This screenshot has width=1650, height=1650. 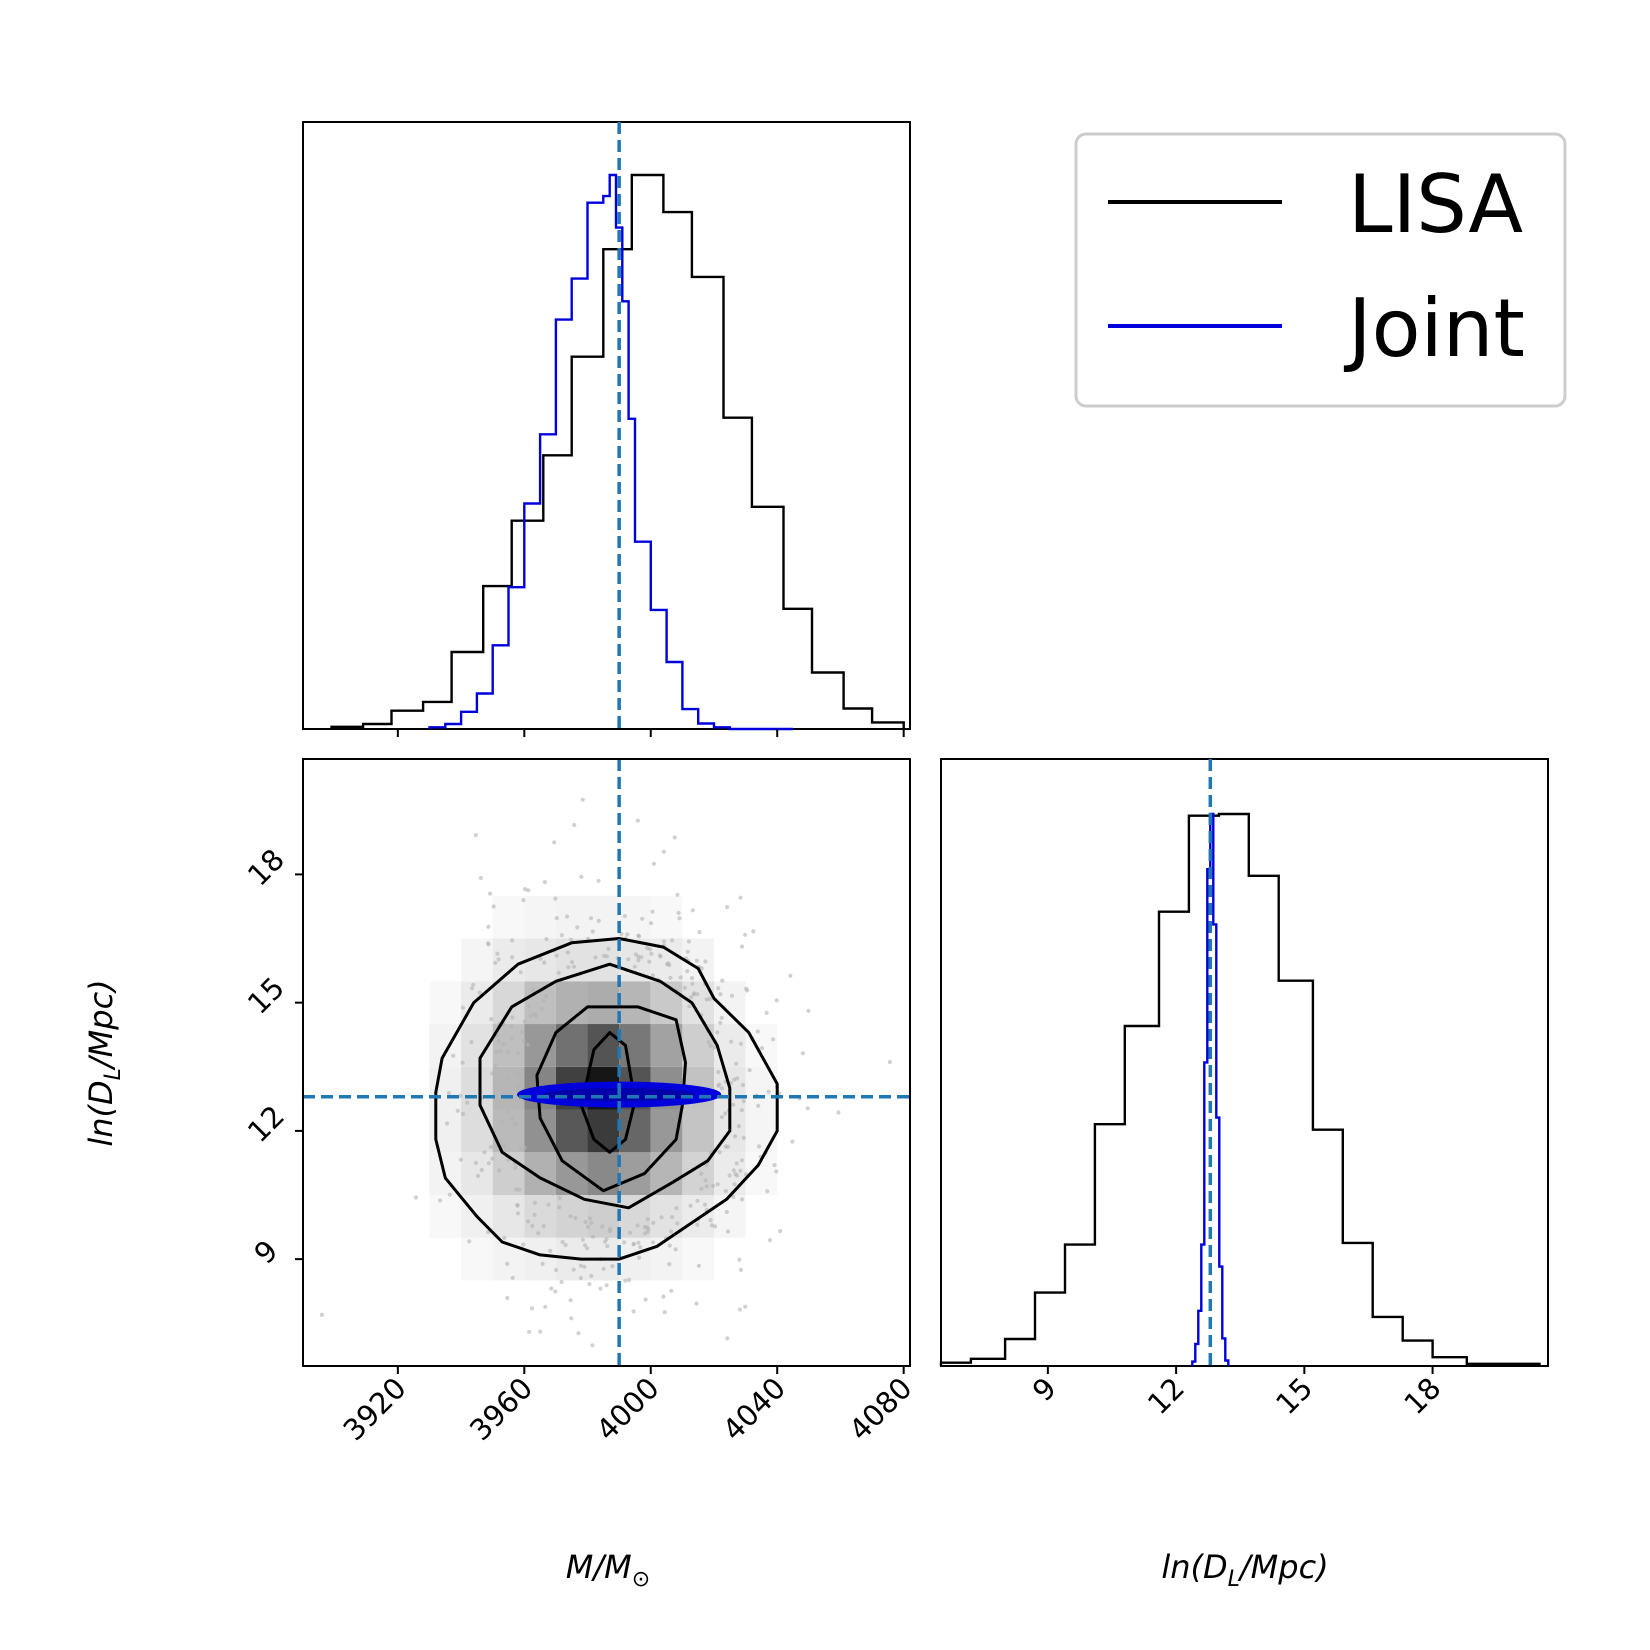 What do you see at coordinates (266, 867) in the screenshot?
I see `joint-ytick-label-18: 18` at bounding box center [266, 867].